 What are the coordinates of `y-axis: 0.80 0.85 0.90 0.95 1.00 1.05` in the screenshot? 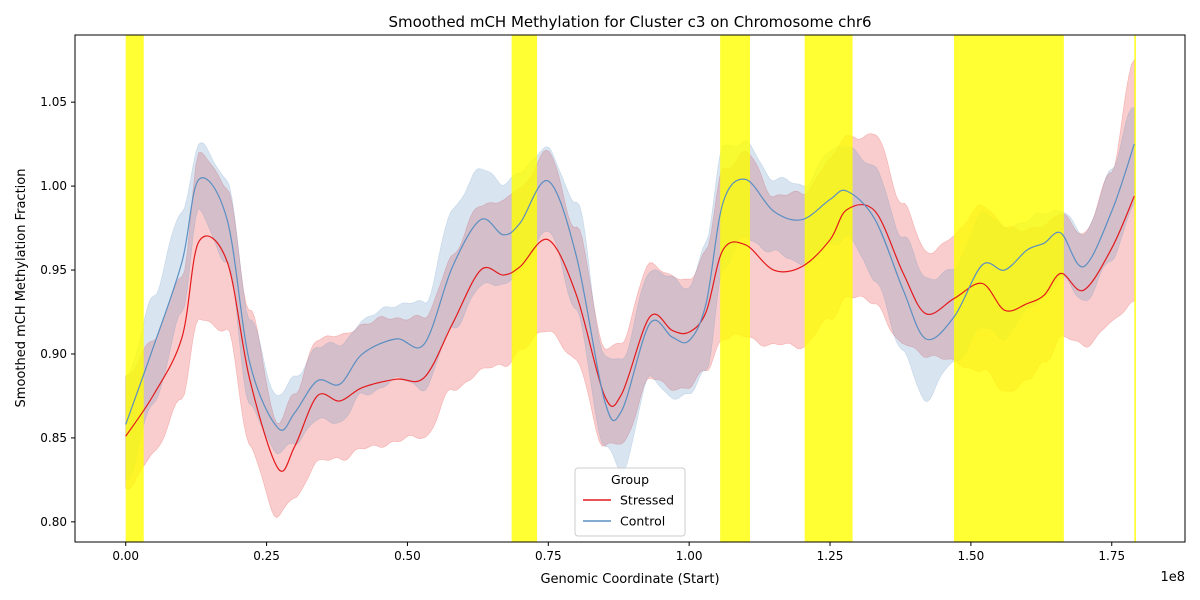 It's located at (57, 312).